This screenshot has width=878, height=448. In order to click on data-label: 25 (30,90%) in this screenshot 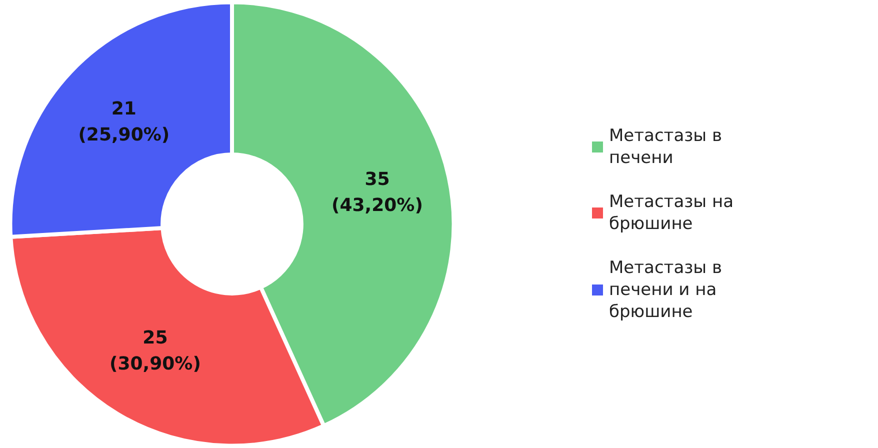, I will do `click(155, 351)`.